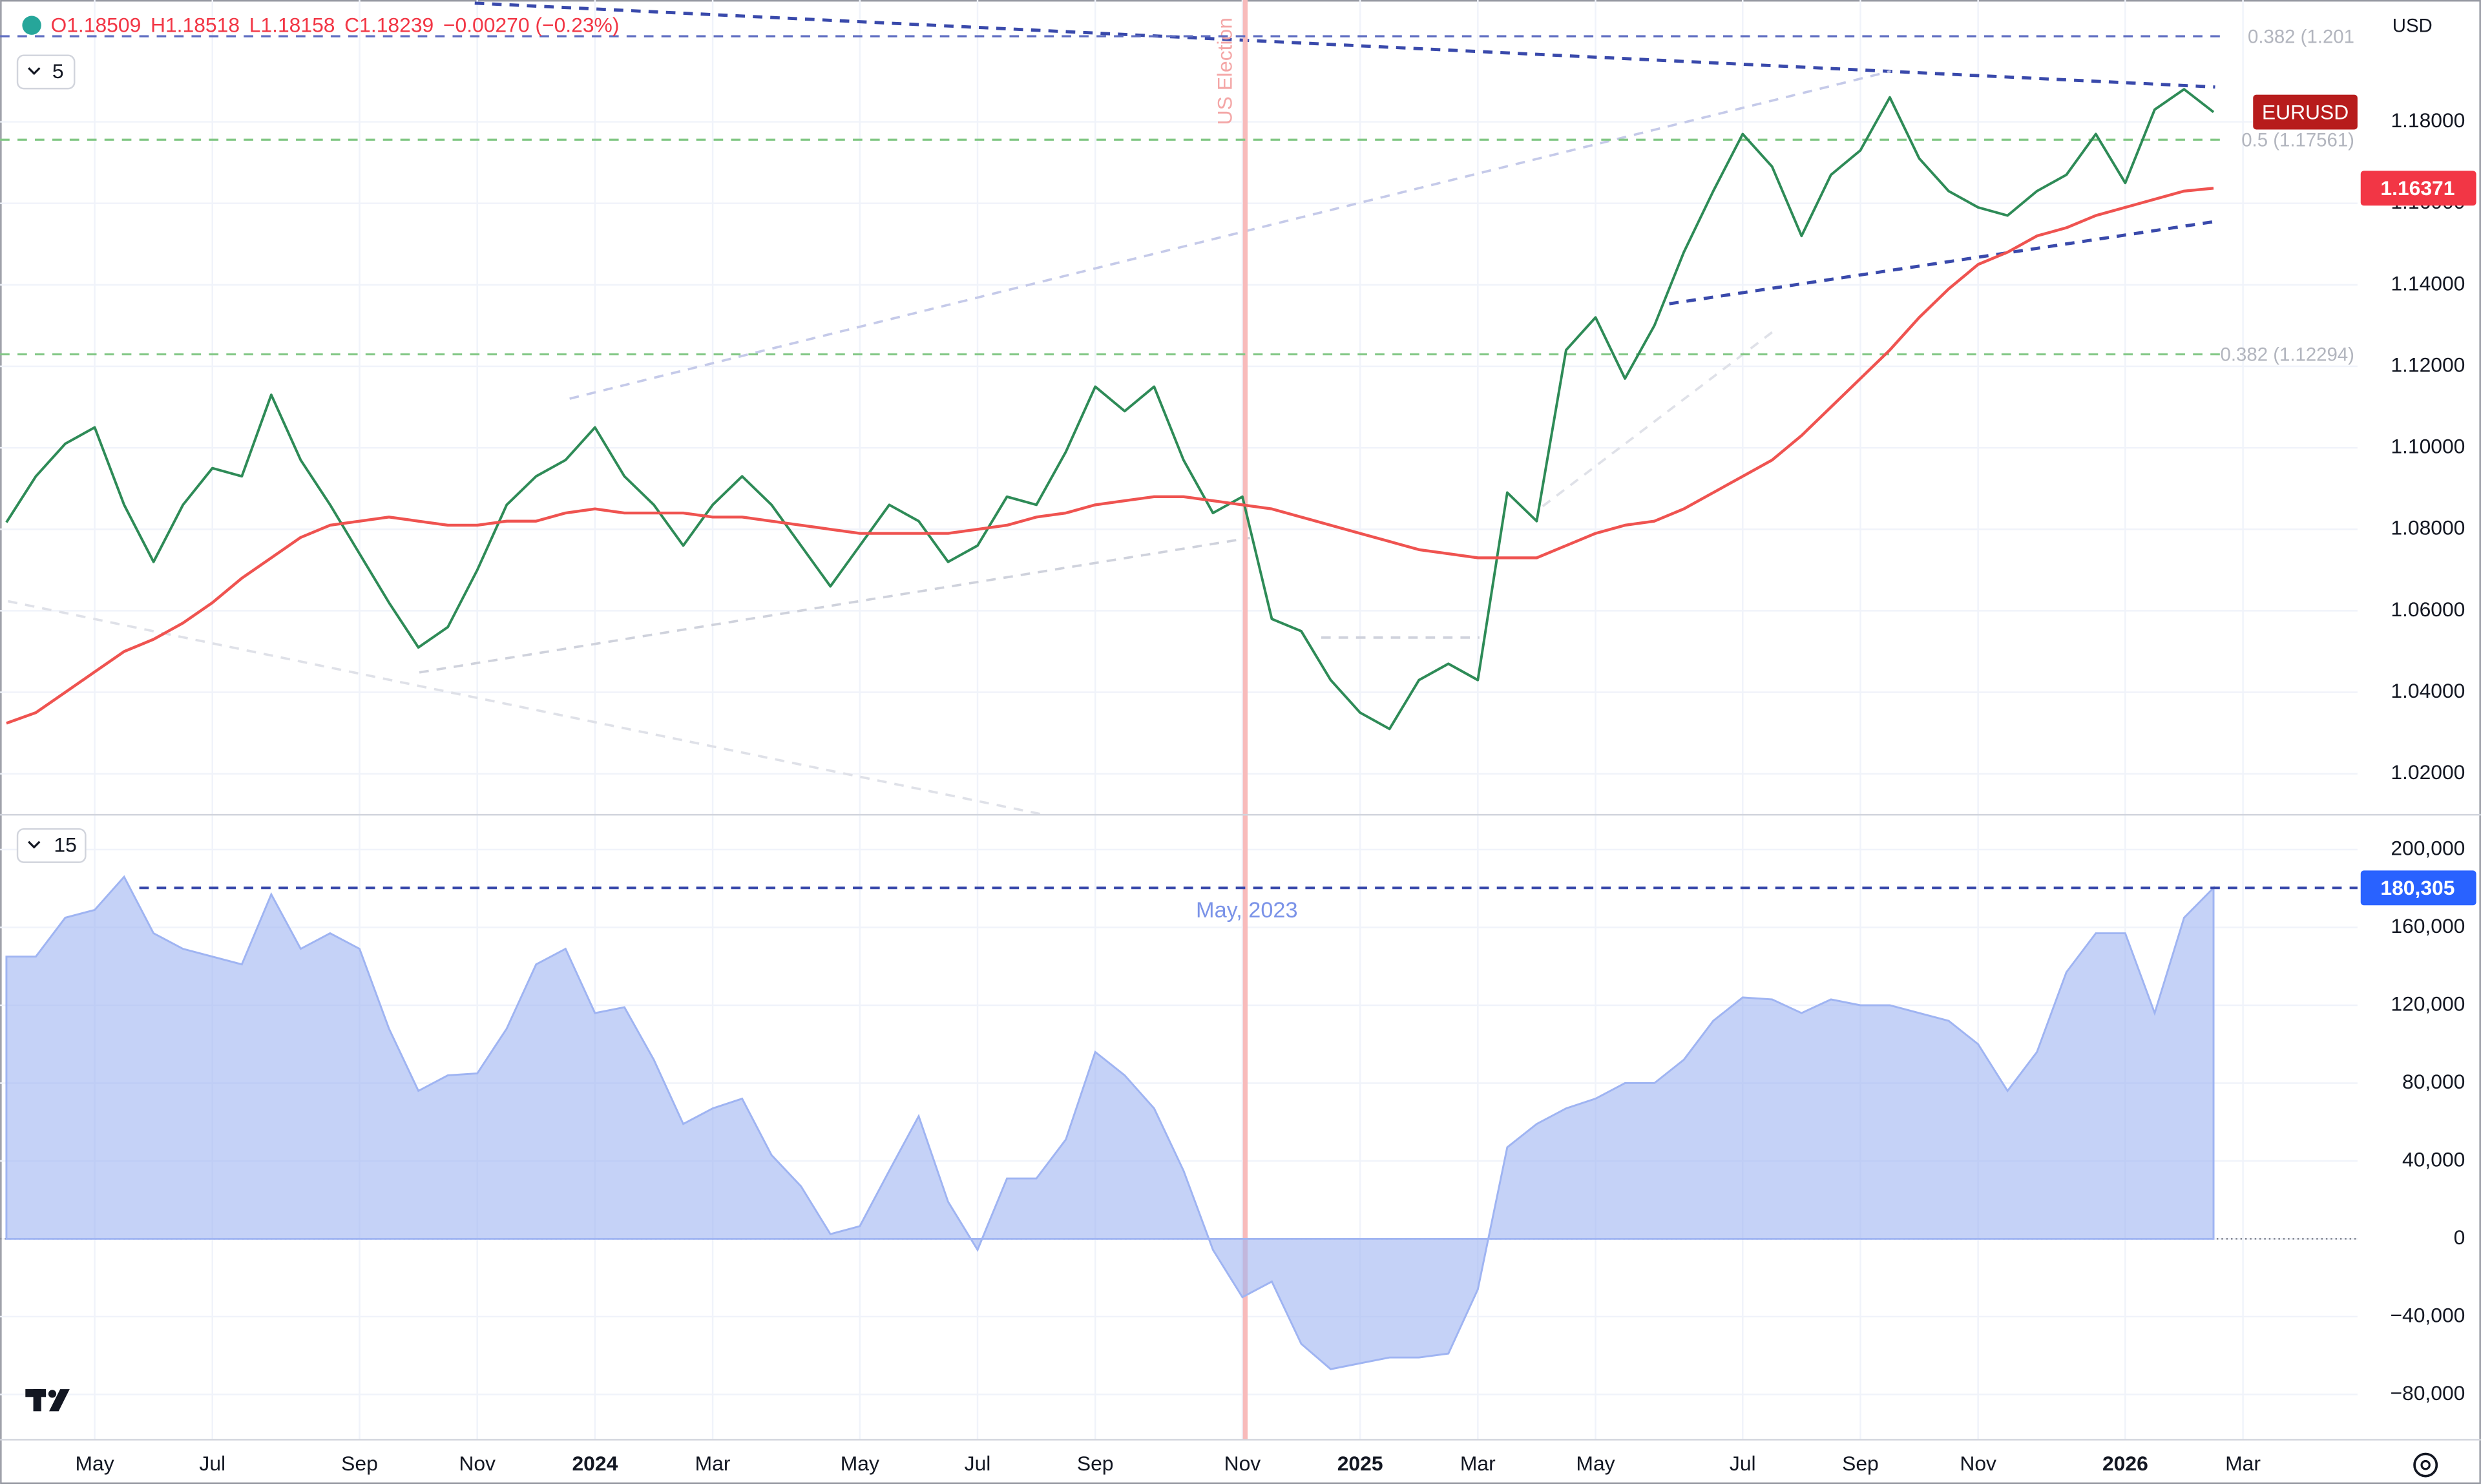 The height and width of the screenshot is (1484, 2481). What do you see at coordinates (2428, 925) in the screenshot?
I see `y-tick-label: 160,000` at bounding box center [2428, 925].